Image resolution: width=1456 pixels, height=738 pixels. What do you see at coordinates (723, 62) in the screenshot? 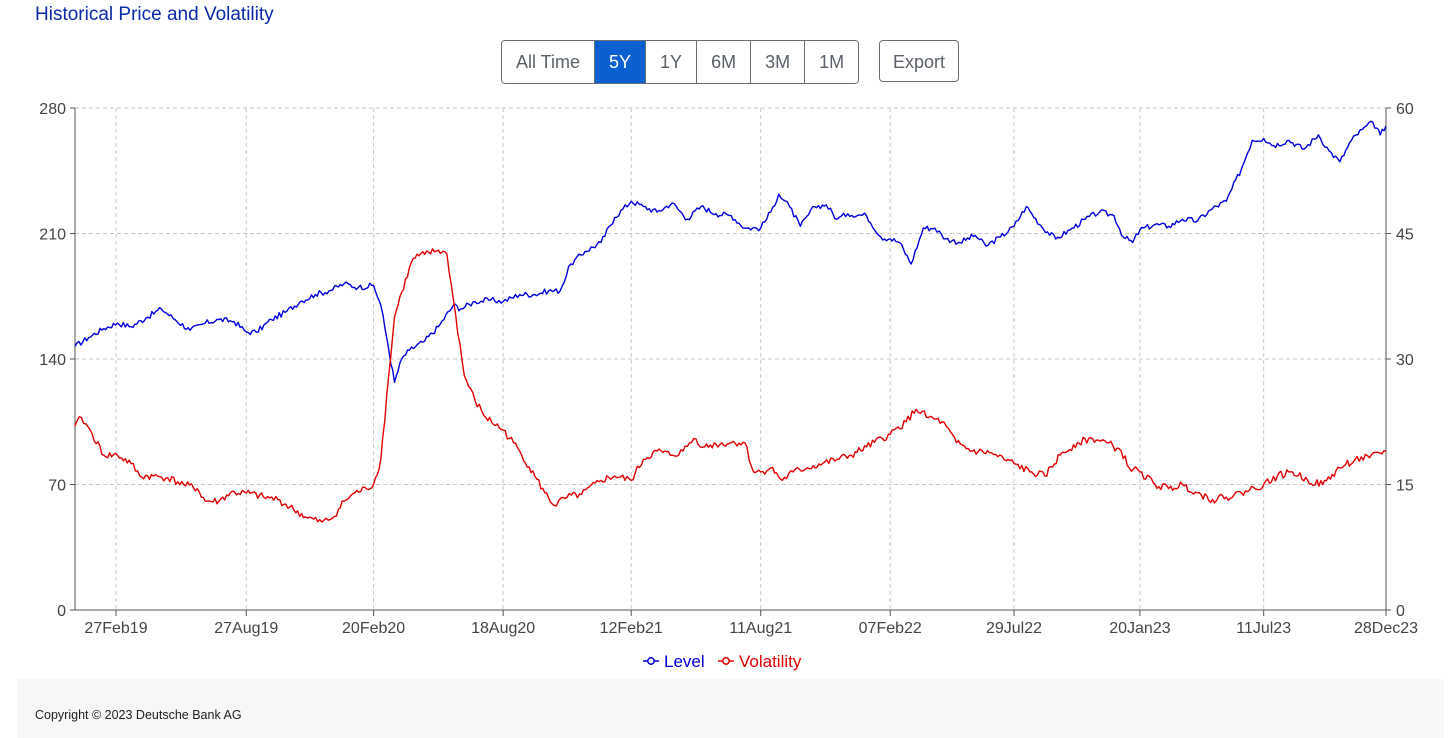
I see `range-button-6m: 6M` at bounding box center [723, 62].